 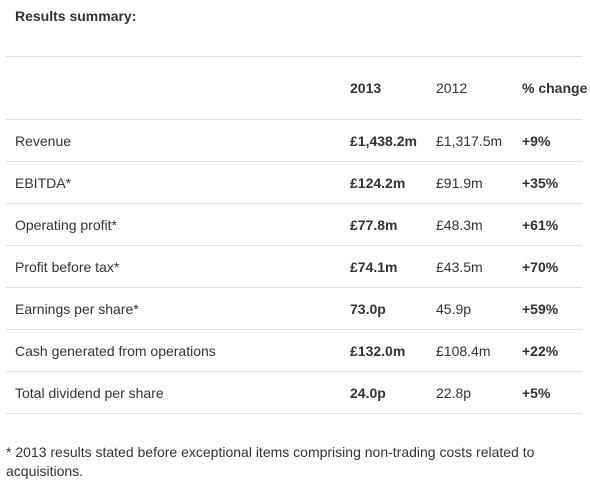 I want to click on table-row: EBITDA* £124.2m £91.9m +35%, so click(x=294, y=182).